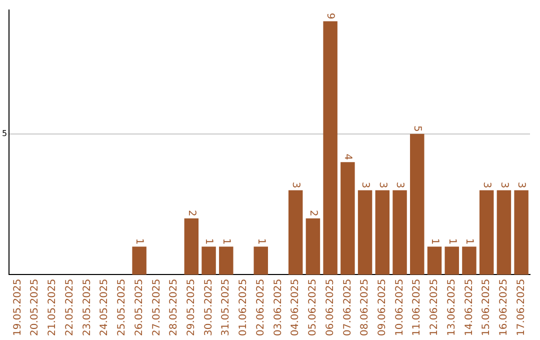  Describe the element at coordinates (313, 307) in the screenshot. I see `x-tick-label: 05.06.2025` at that location.